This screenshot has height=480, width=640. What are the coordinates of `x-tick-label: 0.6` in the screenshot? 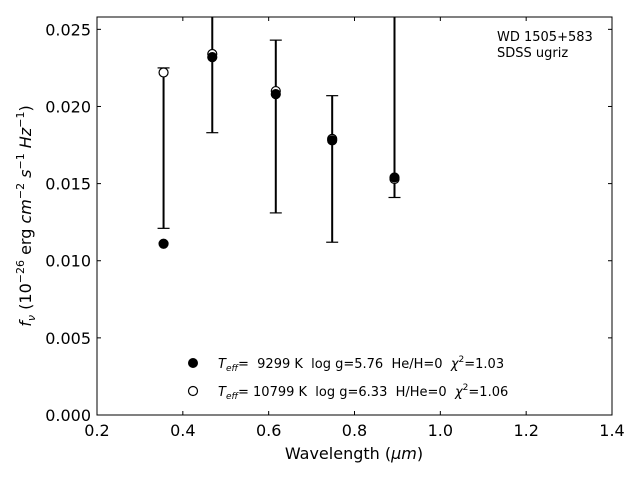 It's located at (268, 430).